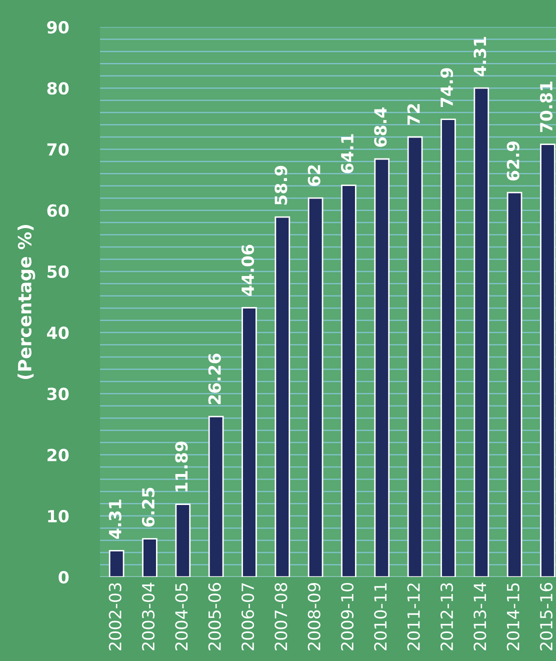  Describe the element at coordinates (380, 616) in the screenshot. I see `x-tick-label: 2010-11` at that location.